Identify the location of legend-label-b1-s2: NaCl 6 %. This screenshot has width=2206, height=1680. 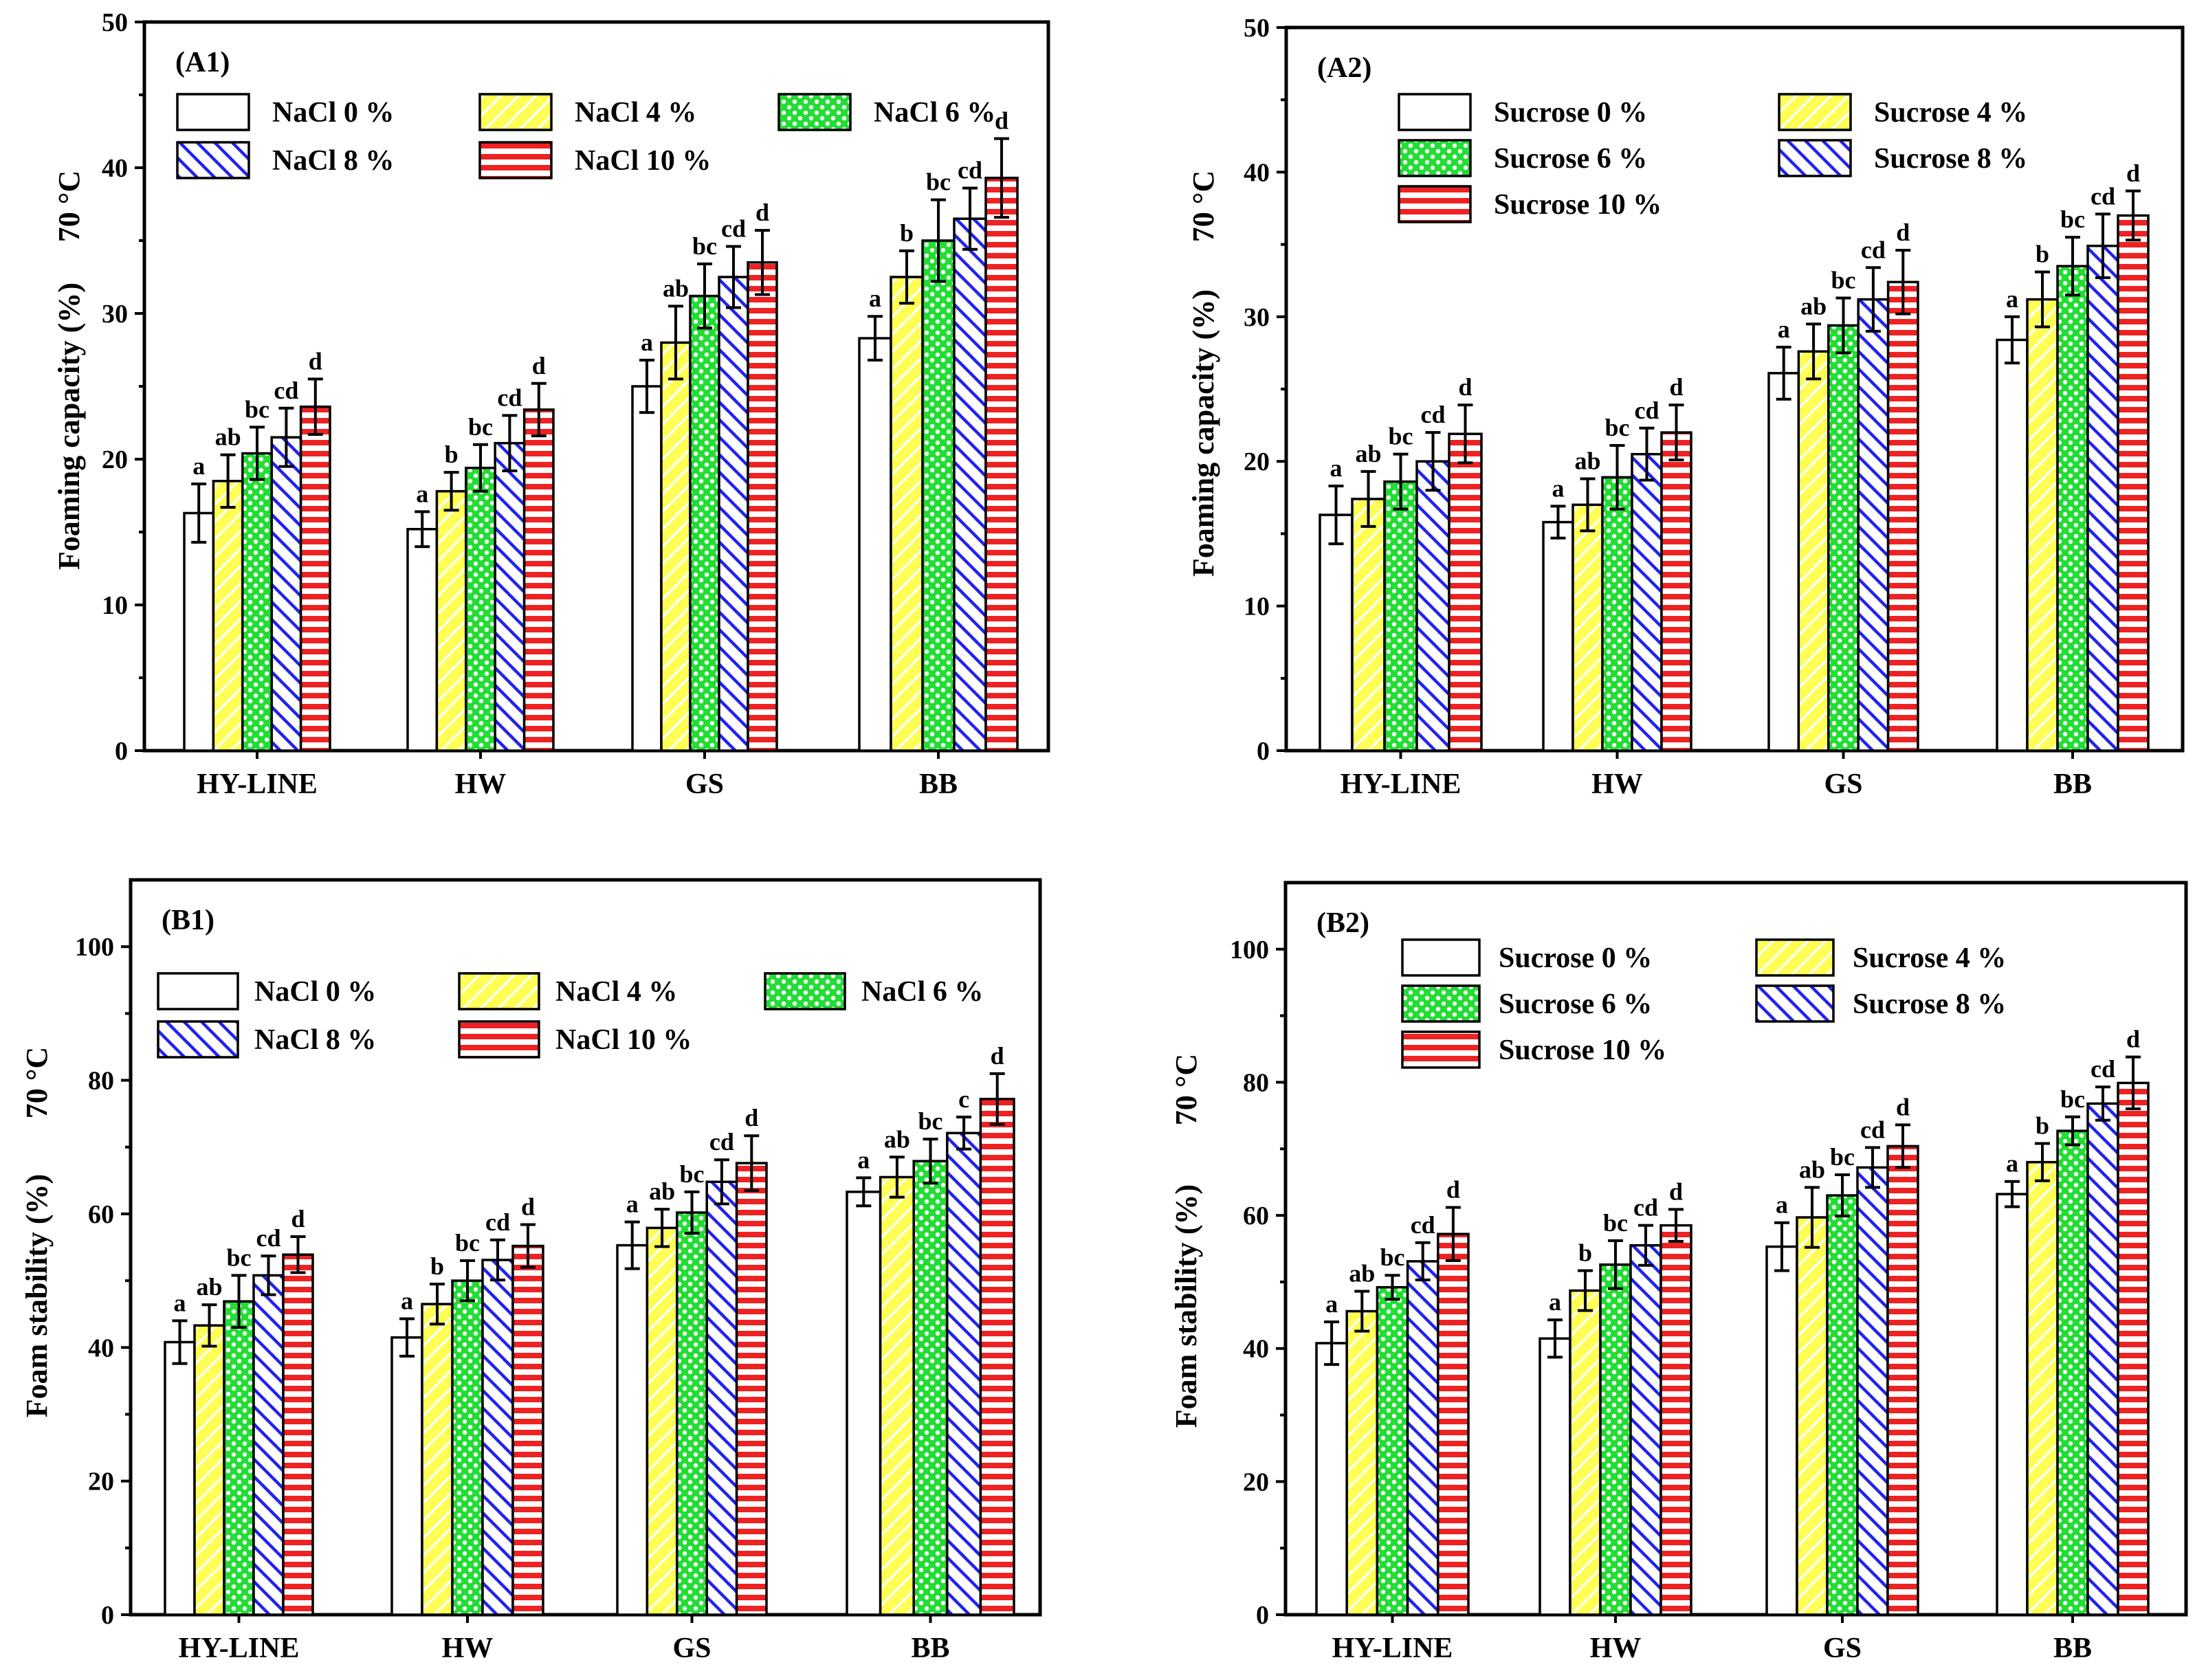
(922, 992).